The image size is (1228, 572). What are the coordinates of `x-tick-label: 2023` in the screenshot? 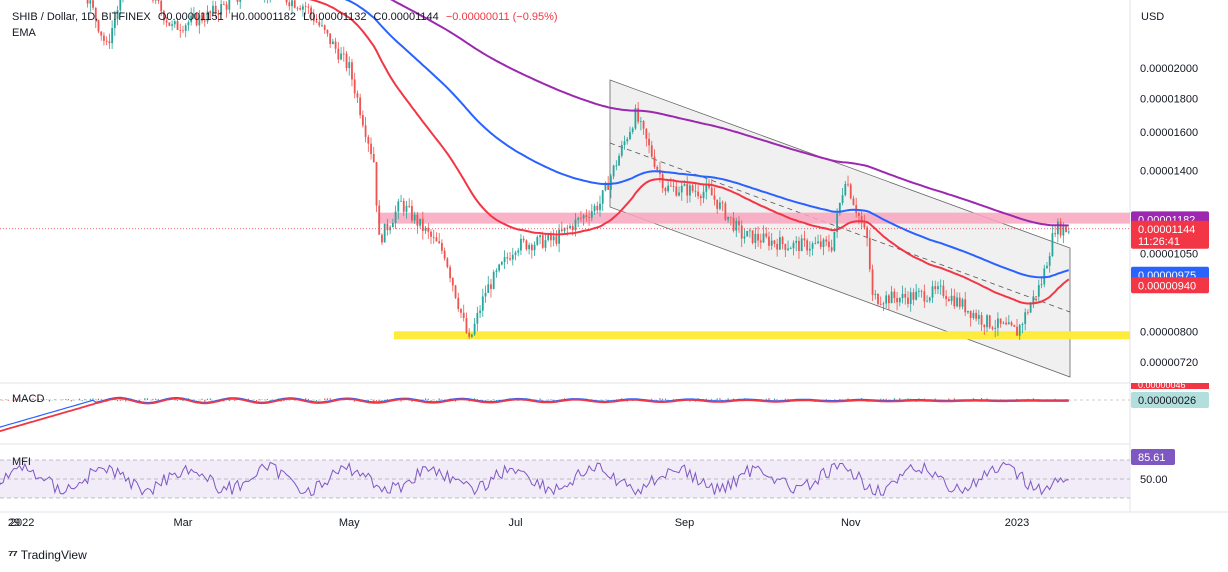 It's located at (1017, 523).